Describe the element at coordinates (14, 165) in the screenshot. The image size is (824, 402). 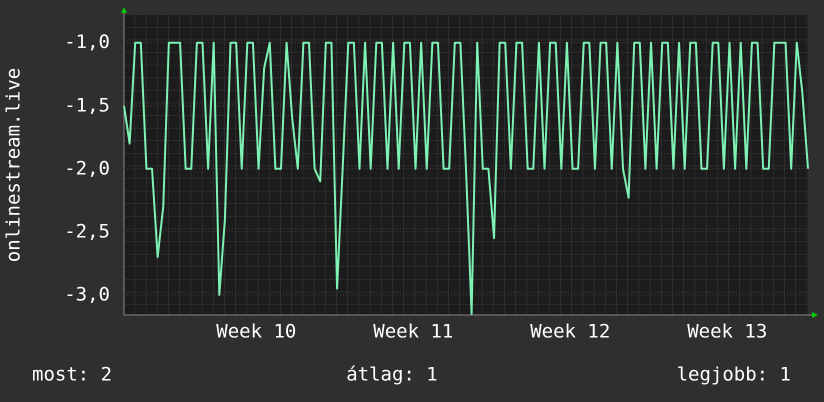
I see `y-axis-label: onlinestream.live` at that location.